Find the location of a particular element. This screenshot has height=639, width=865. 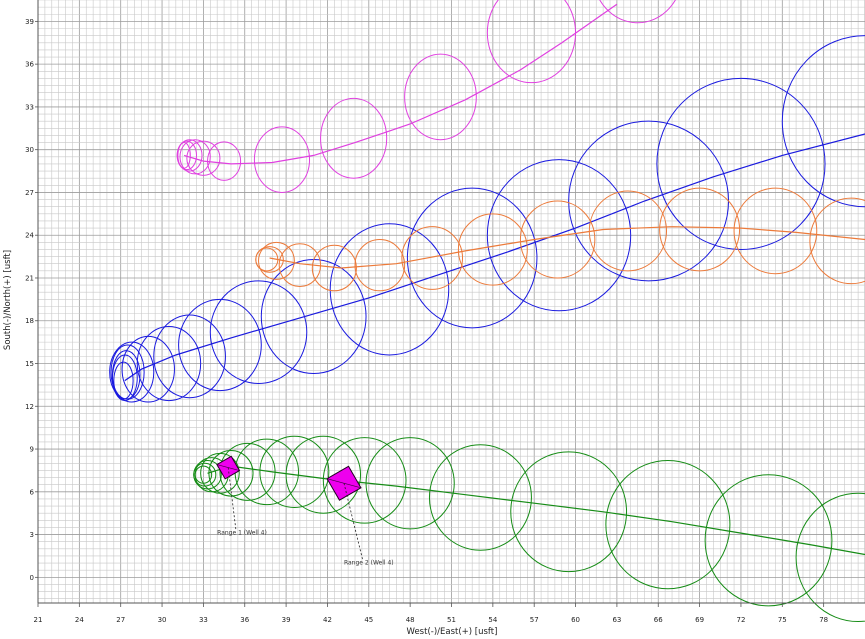

x-tick-label: 39 is located at coordinates (286, 620).